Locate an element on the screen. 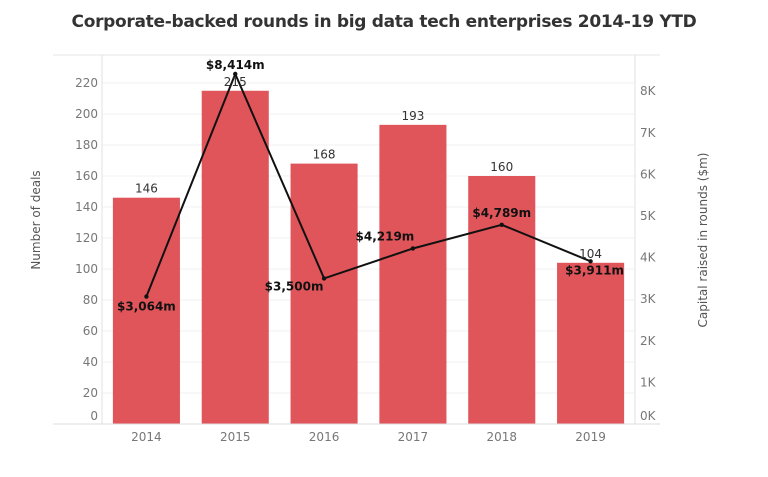 This screenshot has height=477, width=768. bar-value-label: 193 is located at coordinates (412, 116).